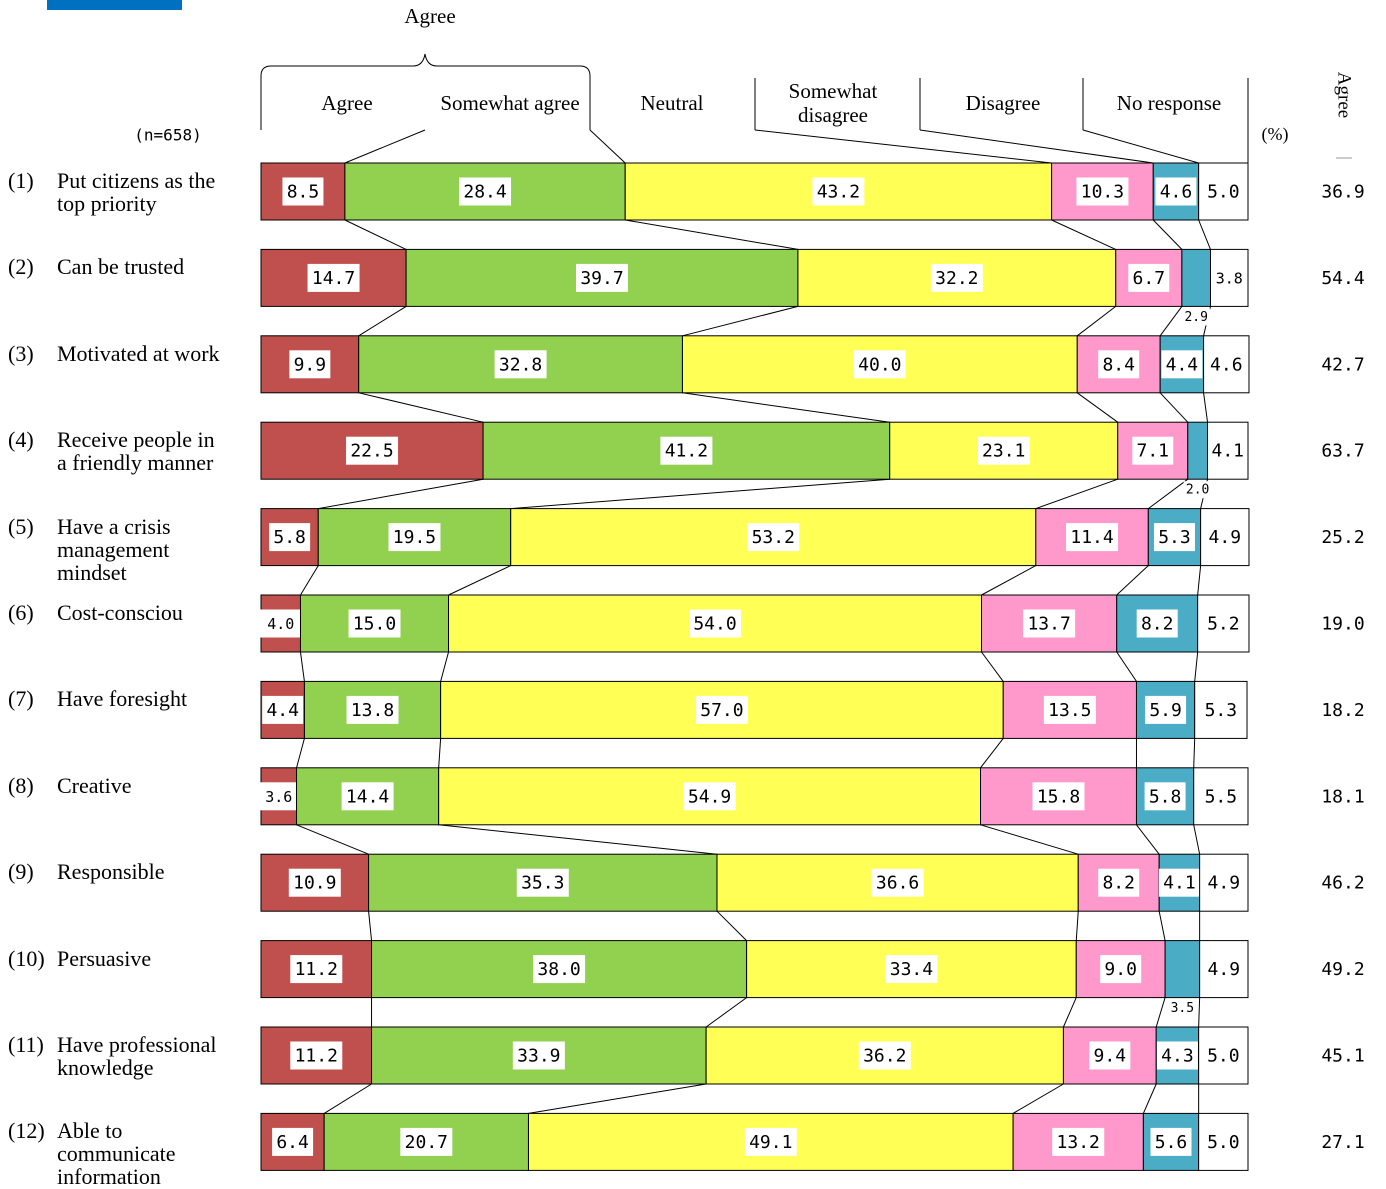  Describe the element at coordinates (21, 526) in the screenshot. I see `row-number: (5)` at that location.